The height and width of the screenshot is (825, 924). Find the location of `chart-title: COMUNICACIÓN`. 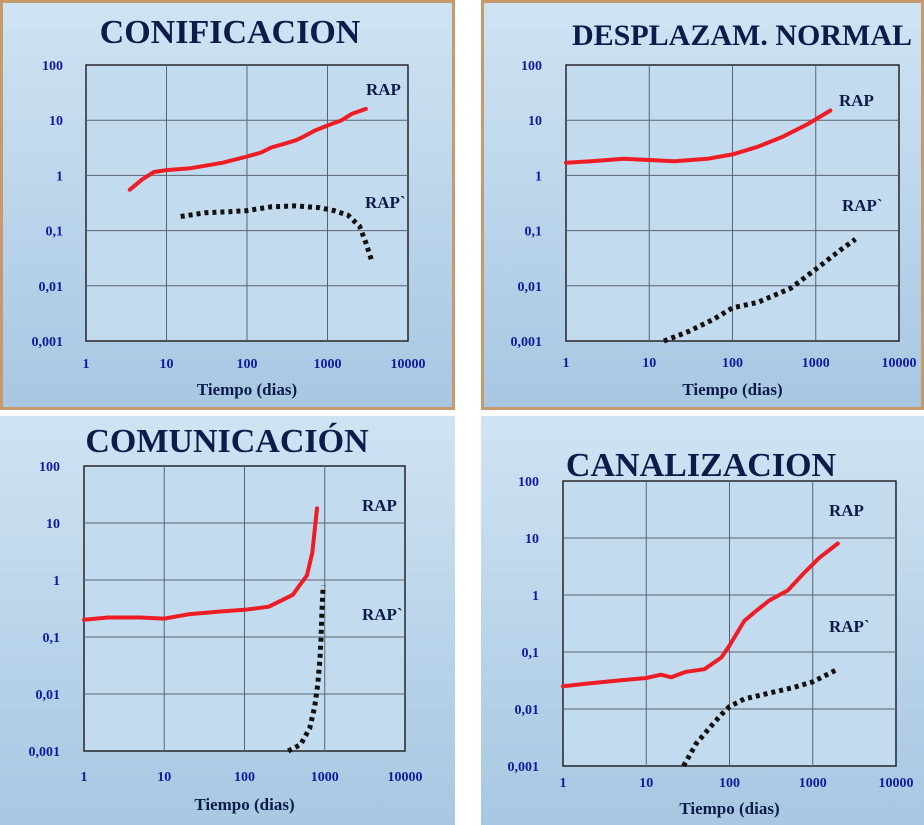

chart-title: COMUNICACIÓN is located at coordinates (227, 441).